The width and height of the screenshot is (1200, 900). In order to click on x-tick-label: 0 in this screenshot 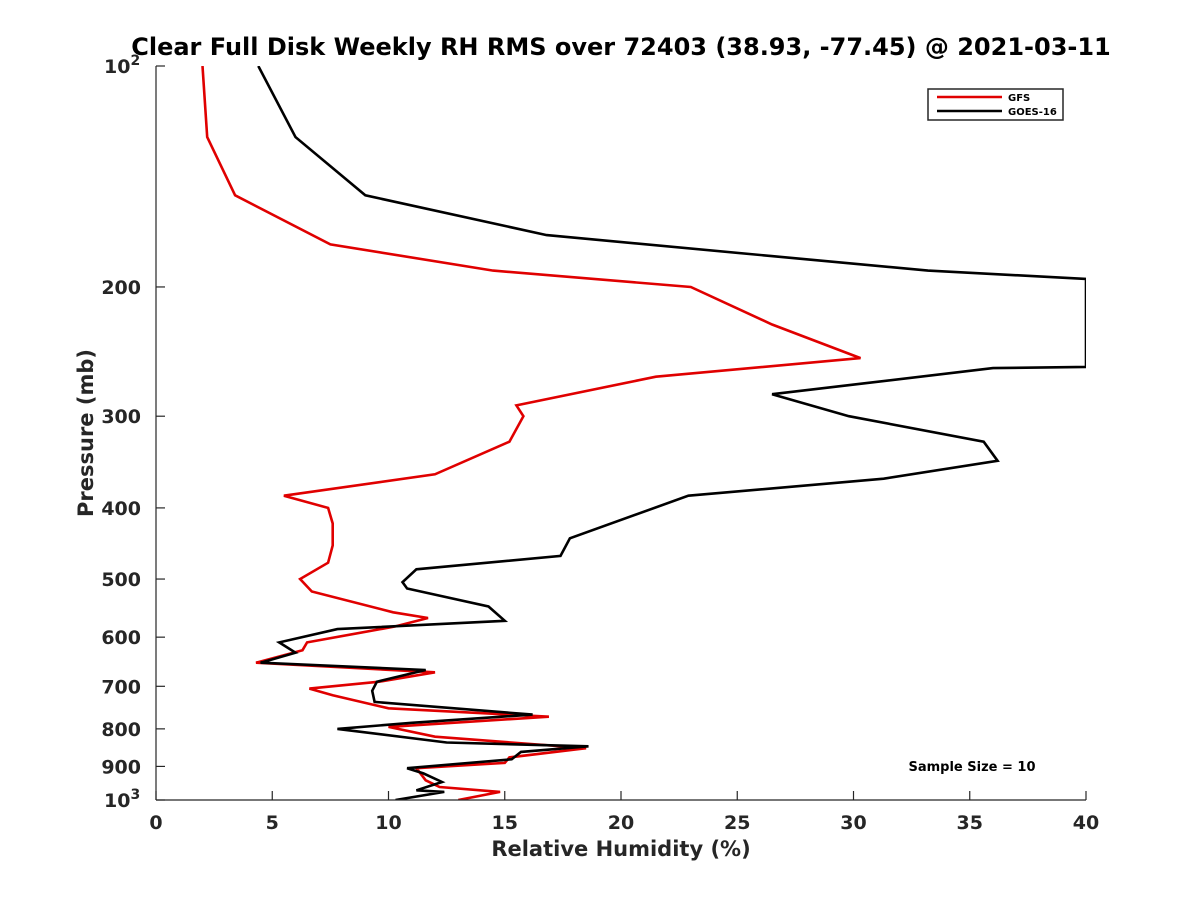, I will do `click(155, 823)`.